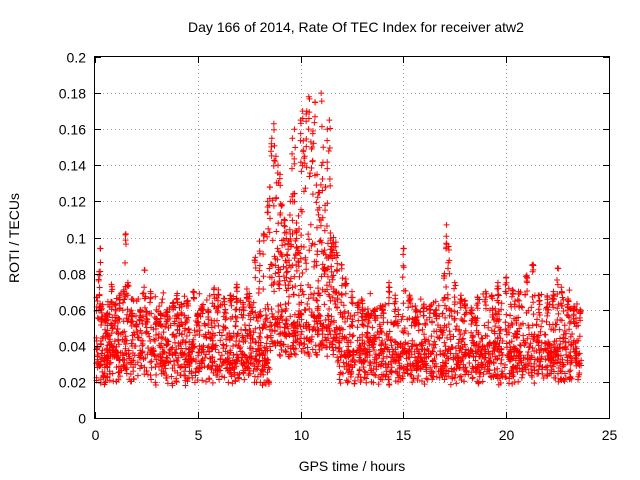  I want to click on y-tick-label: 0.12, so click(72, 202).